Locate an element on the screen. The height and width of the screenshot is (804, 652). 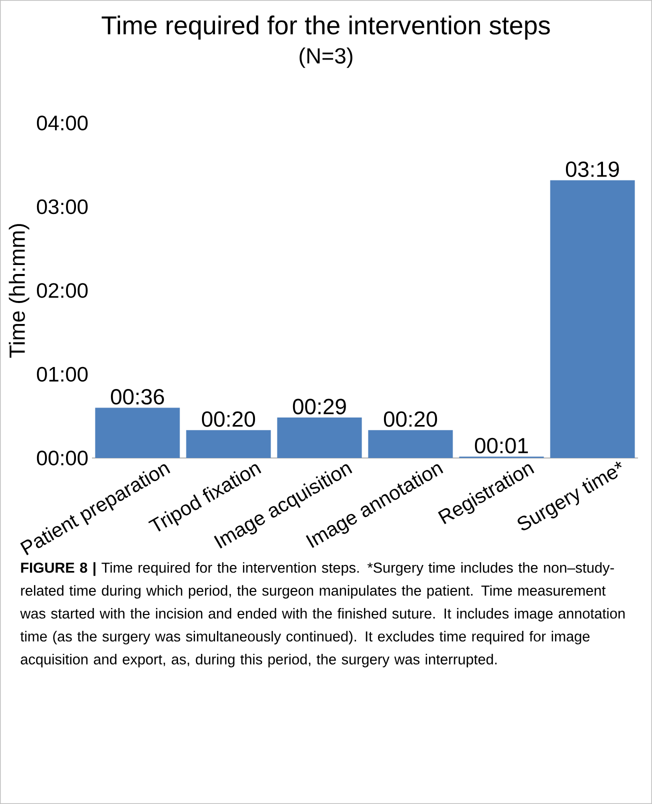
chart-subtitle: (N=3) is located at coordinates (326, 58).